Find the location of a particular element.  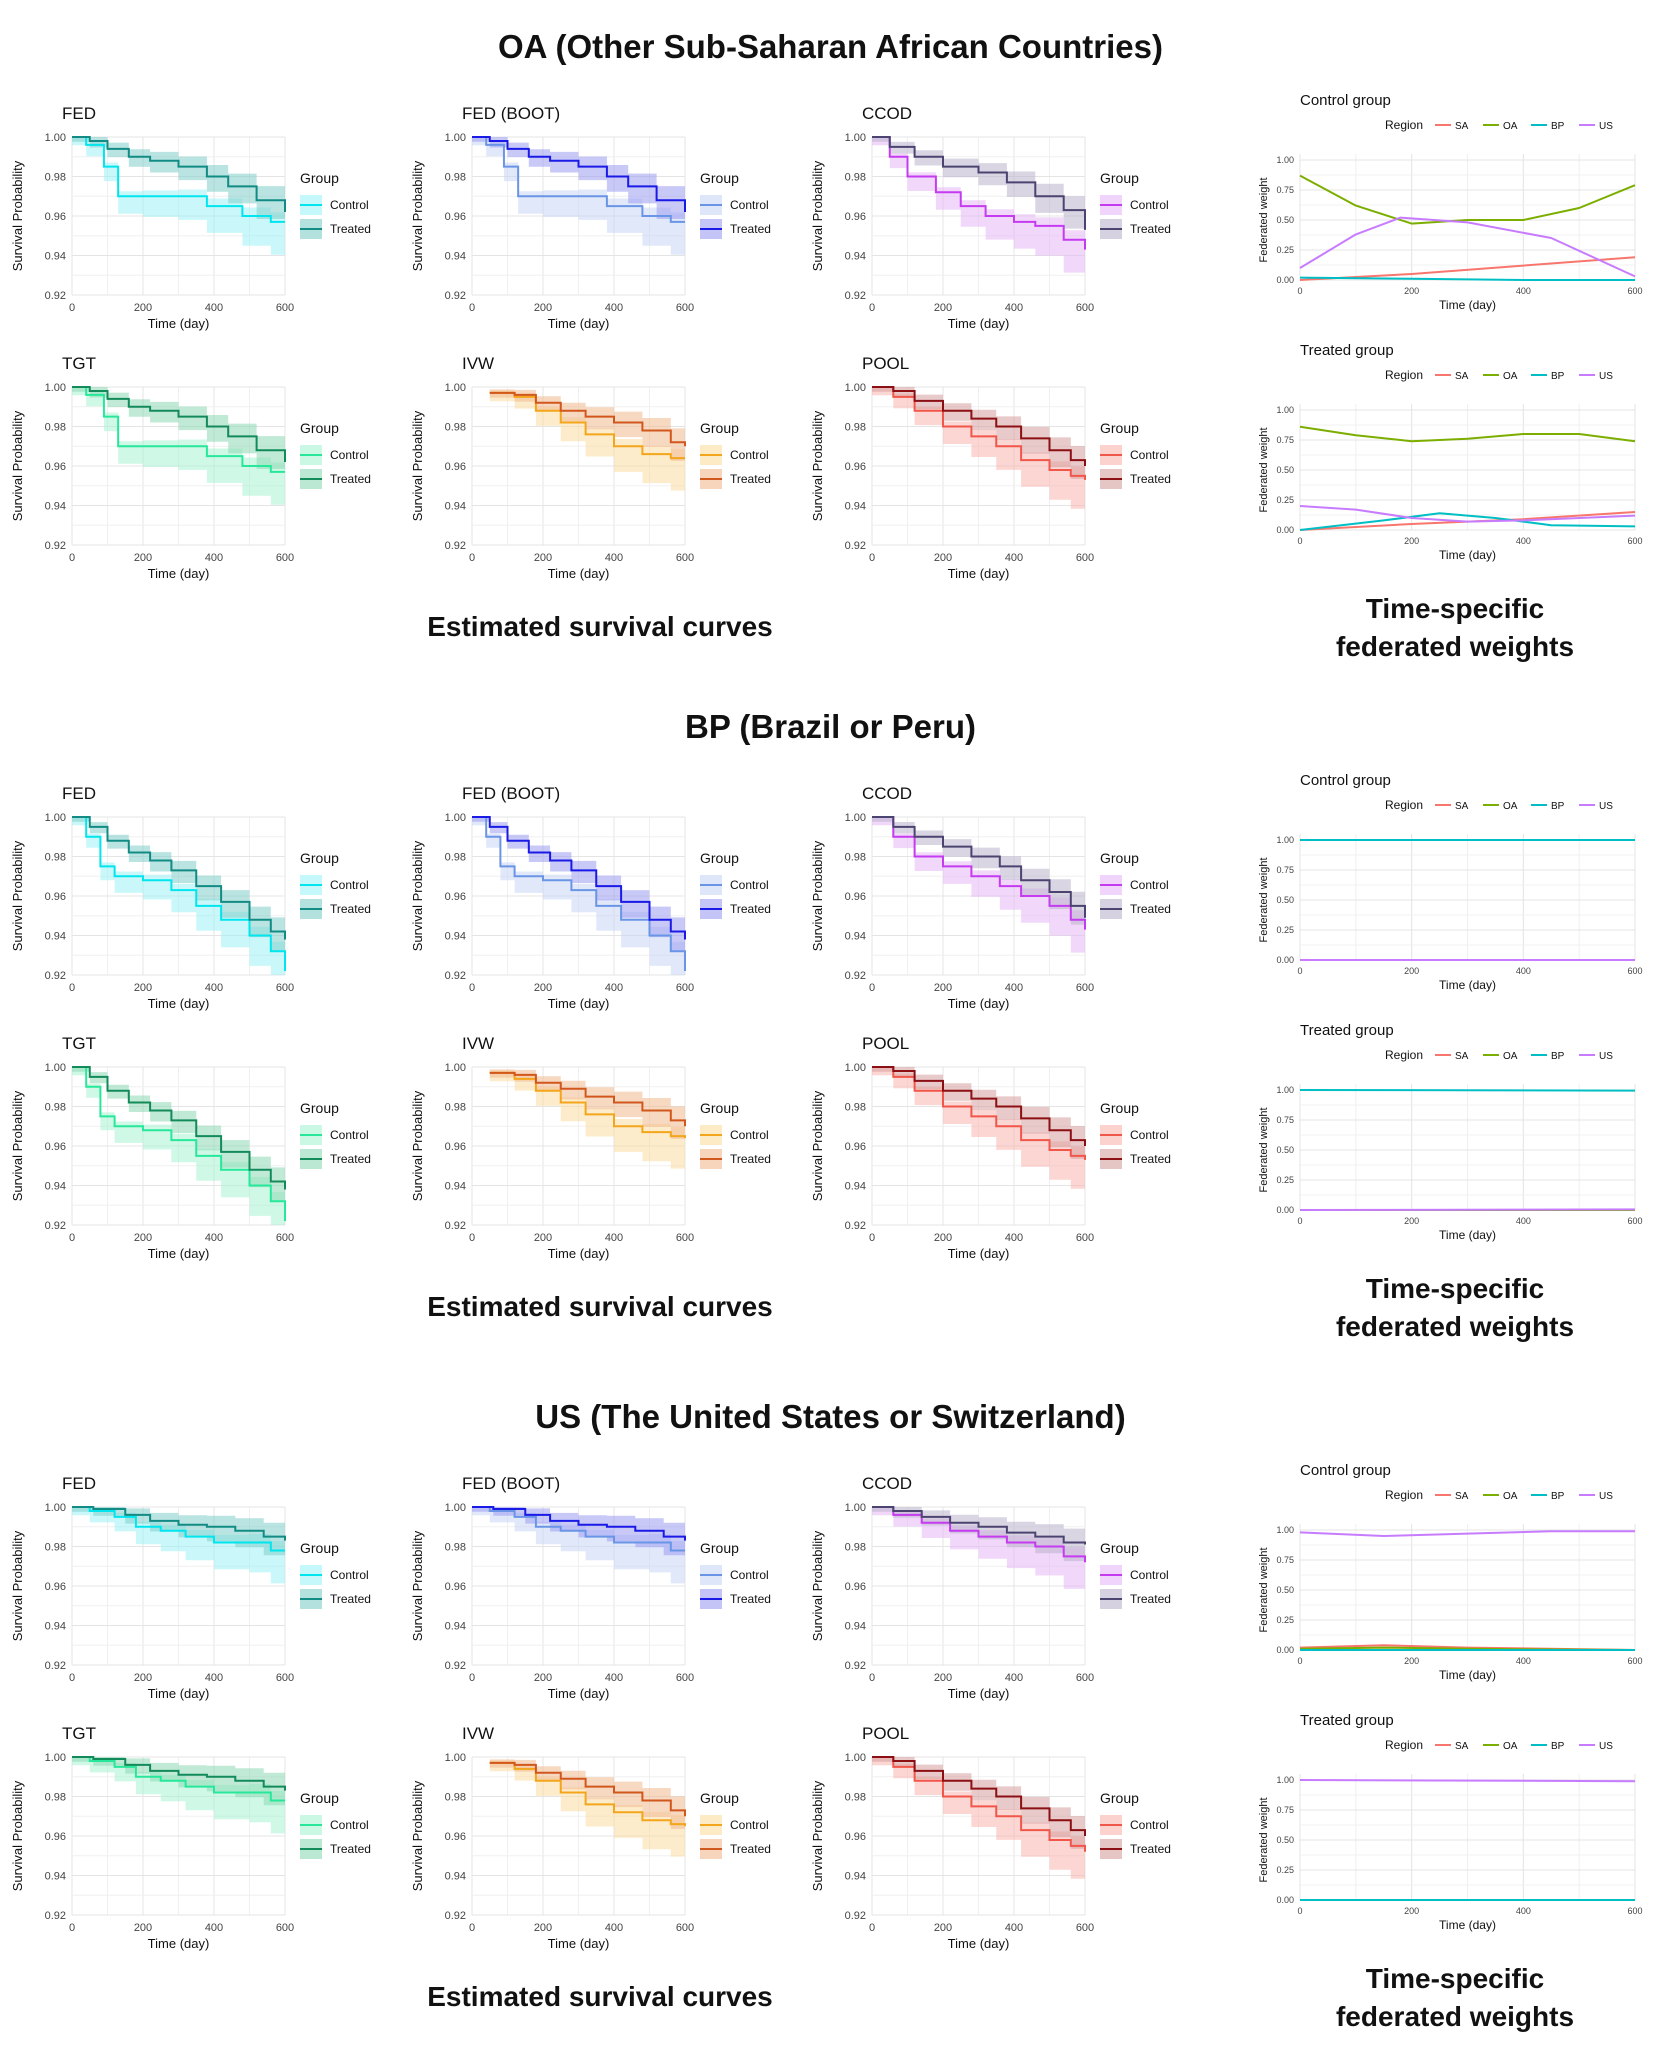

weights-group-title: Treated group is located at coordinates (1347, 1030).